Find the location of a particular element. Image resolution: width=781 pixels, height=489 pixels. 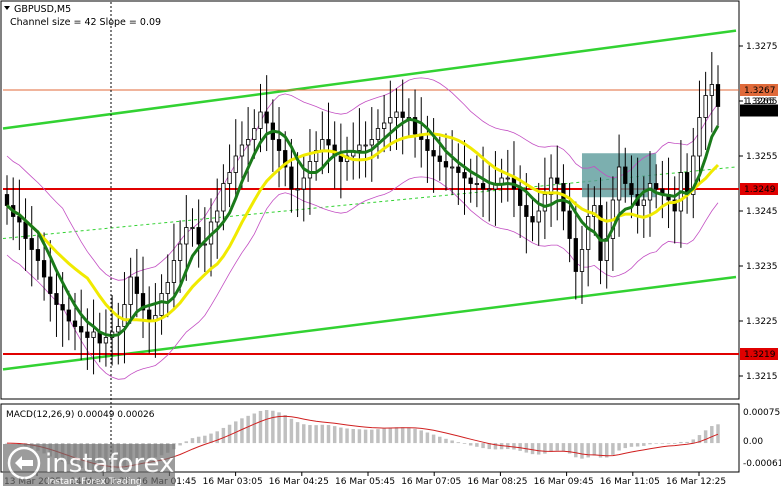

x-tick-label: 16 Mar 05:45 is located at coordinates (365, 482).